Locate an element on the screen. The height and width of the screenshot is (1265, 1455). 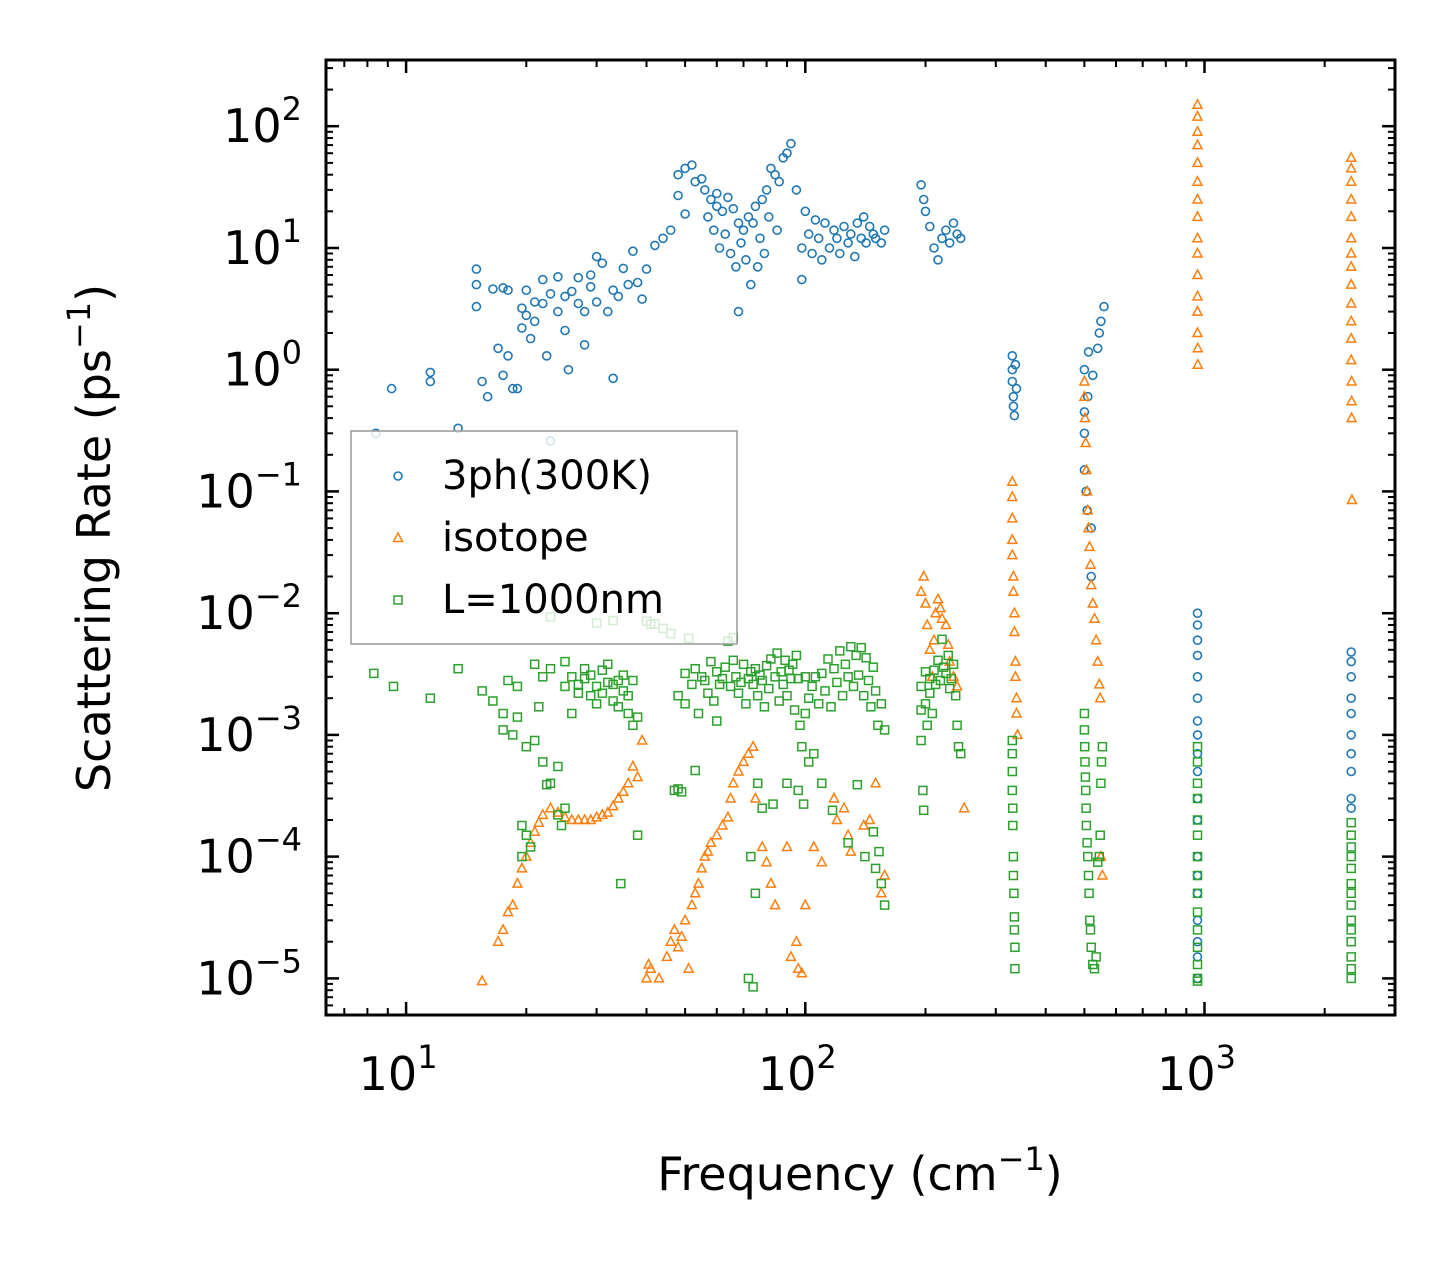
legend-marker-symbol is located at coordinates (398, 476).